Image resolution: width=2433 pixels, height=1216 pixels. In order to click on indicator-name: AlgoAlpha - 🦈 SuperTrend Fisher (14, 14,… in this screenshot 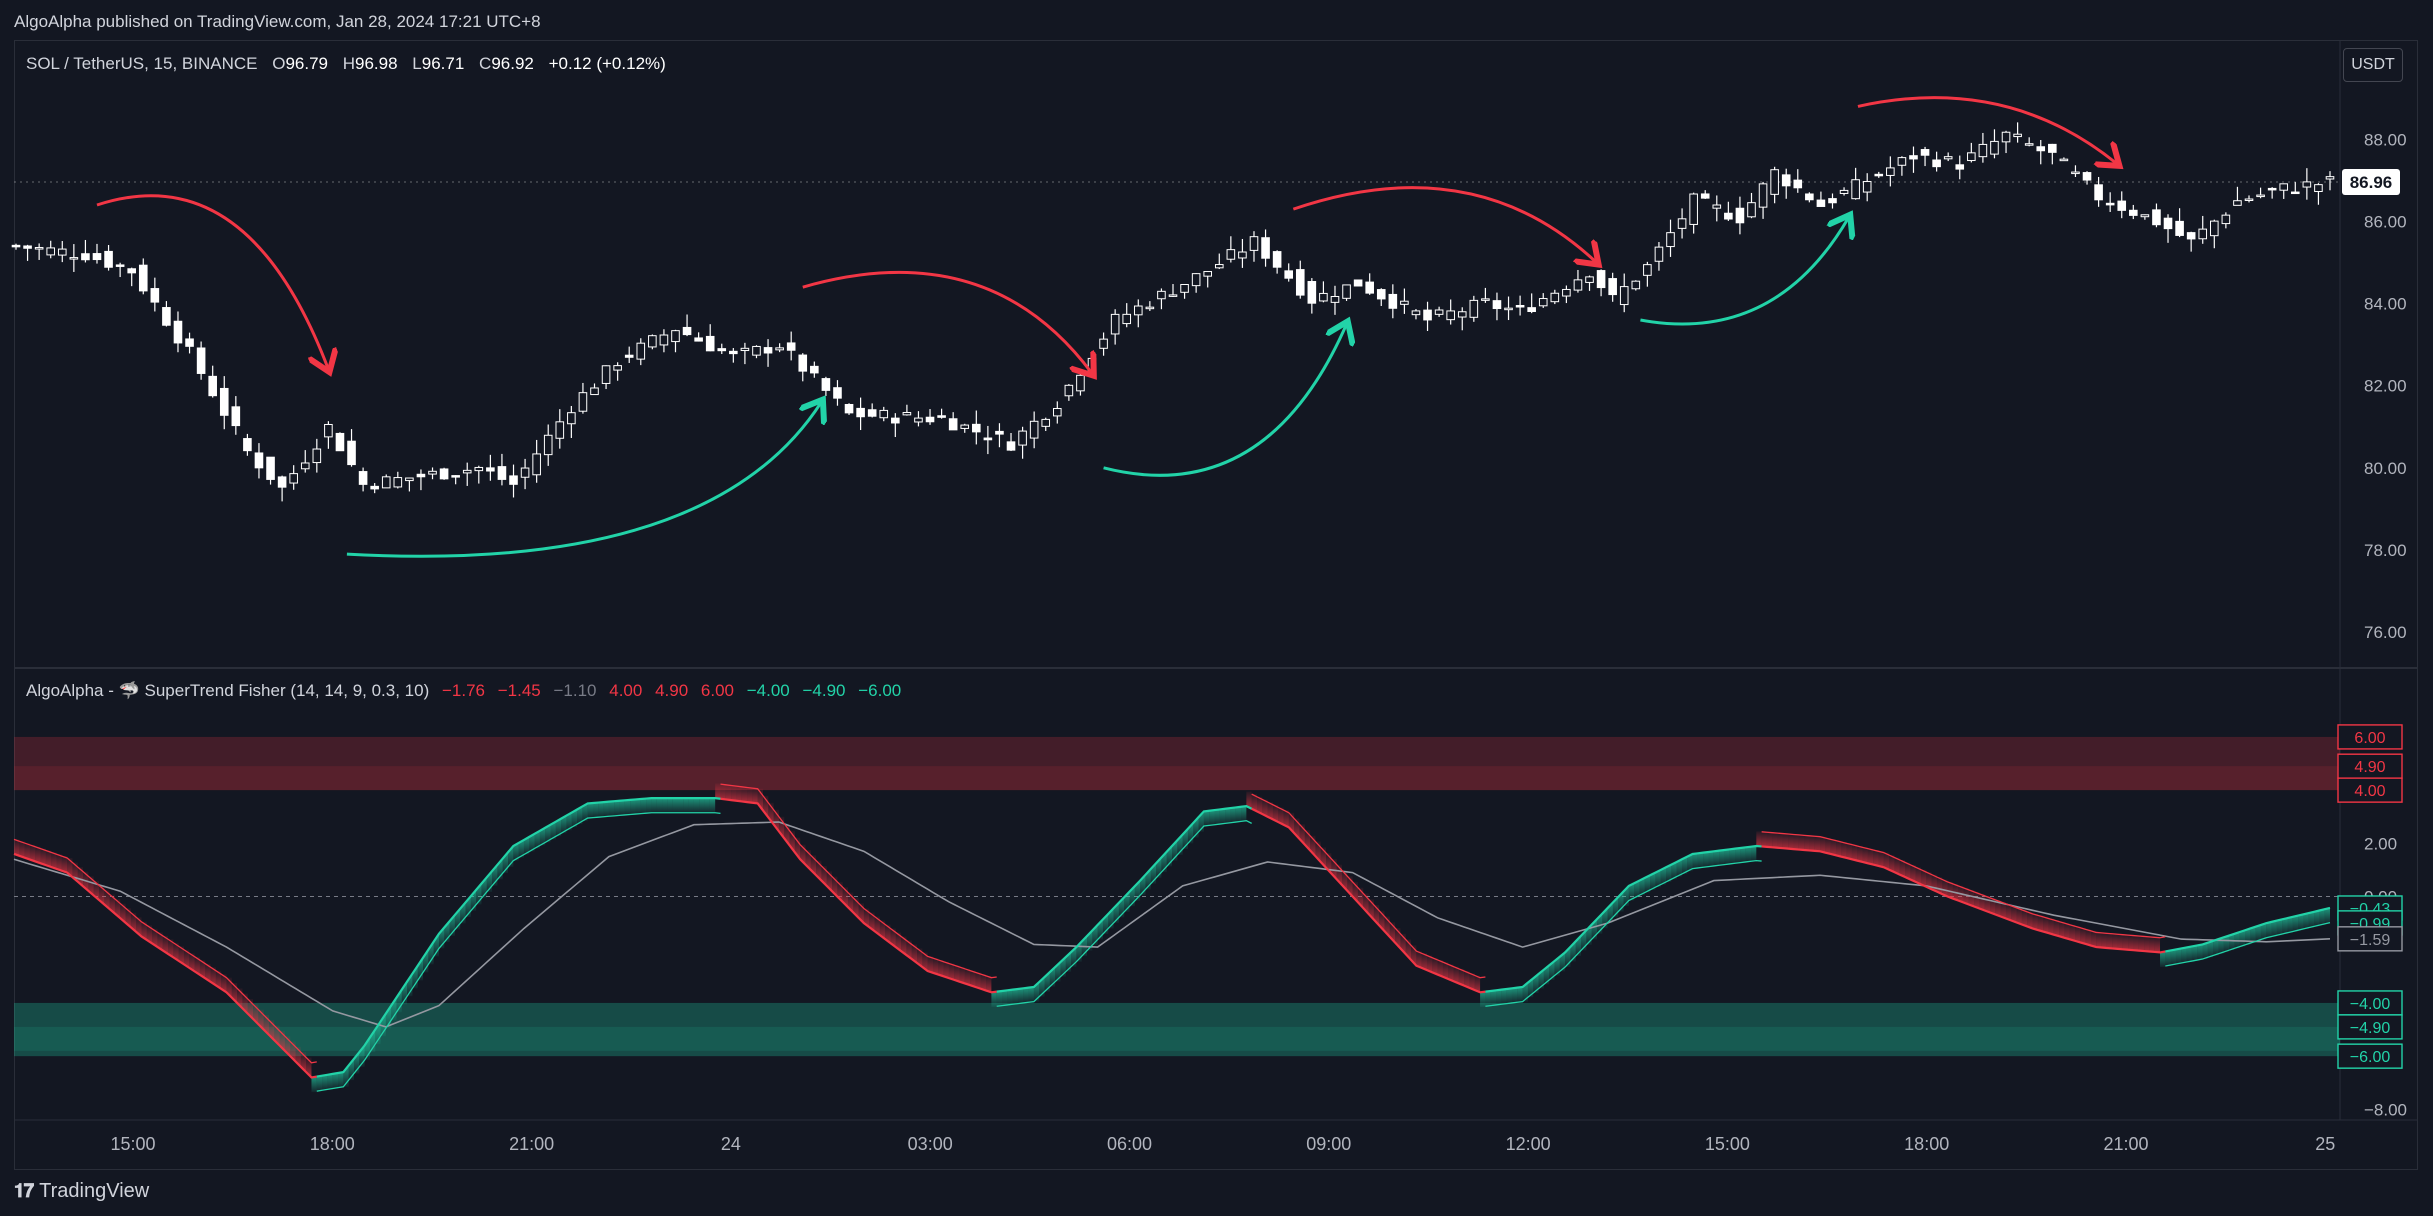, I will do `click(228, 690)`.